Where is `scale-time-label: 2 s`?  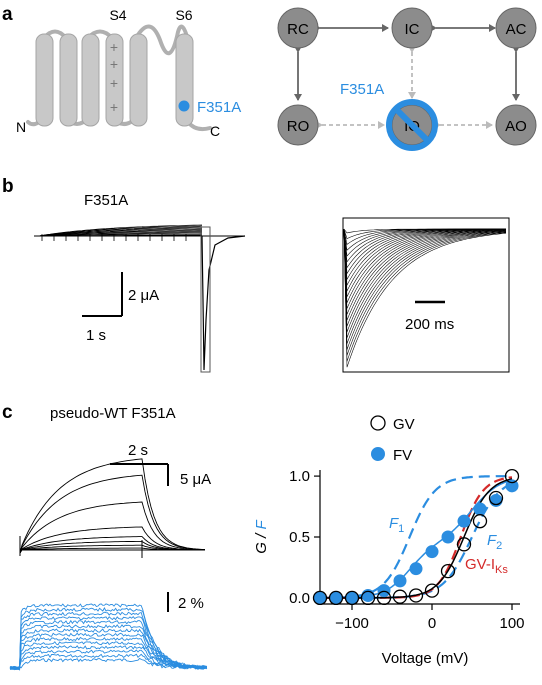 scale-time-label: 2 s is located at coordinates (138, 450).